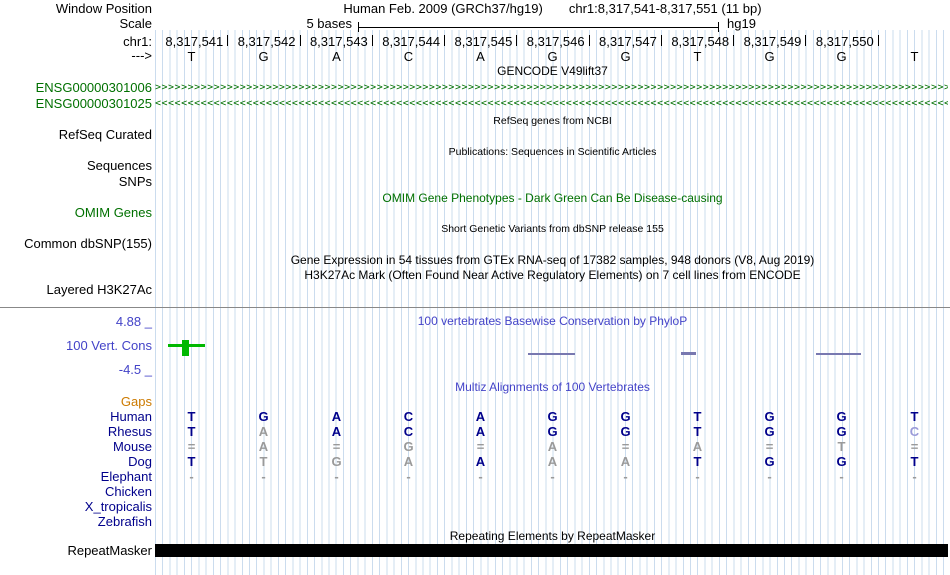  I want to click on species-label-human: Human, so click(131, 416).